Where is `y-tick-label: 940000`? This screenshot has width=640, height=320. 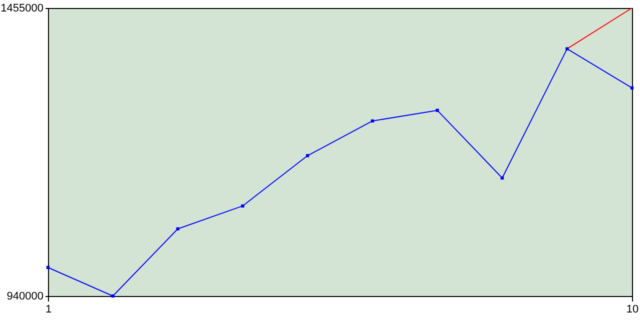
y-tick-label: 940000 is located at coordinates (25, 296).